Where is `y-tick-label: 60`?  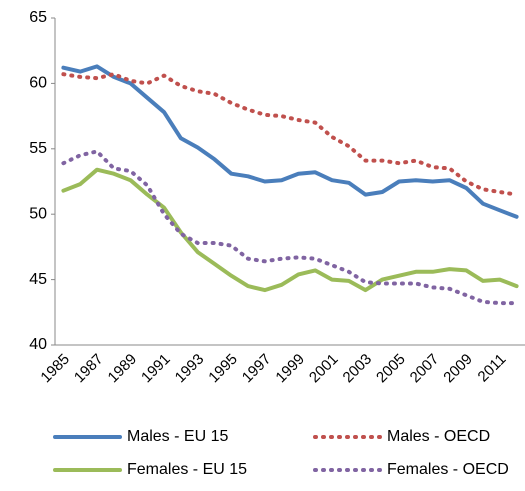
y-tick-label: 60 is located at coordinates (38, 83).